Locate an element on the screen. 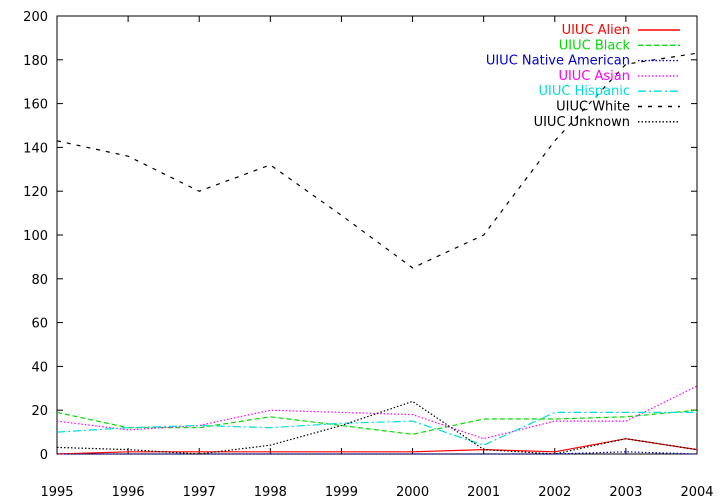  y-tick-label: 20 is located at coordinates (39, 411).